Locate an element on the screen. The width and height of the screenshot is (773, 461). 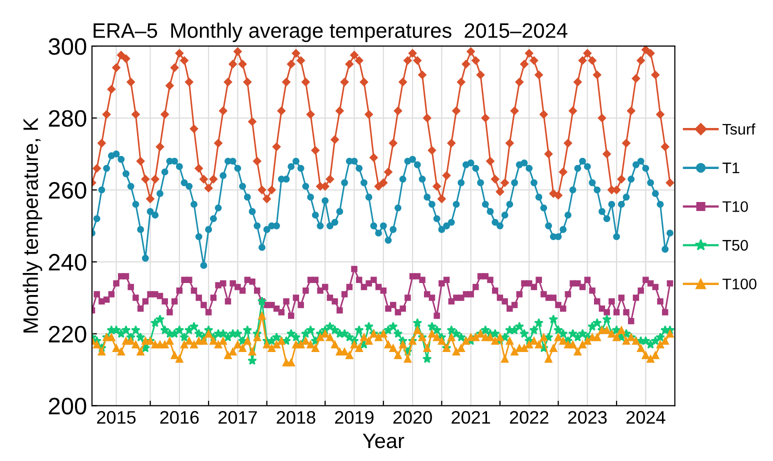
x-tick-label: 2017 is located at coordinates (237, 417).